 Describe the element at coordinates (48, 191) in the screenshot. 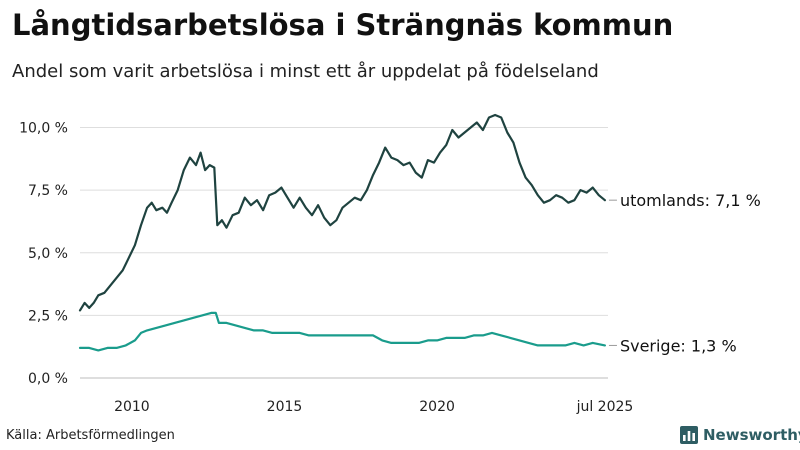

I see `y-tick-label: 7,5 %` at that location.